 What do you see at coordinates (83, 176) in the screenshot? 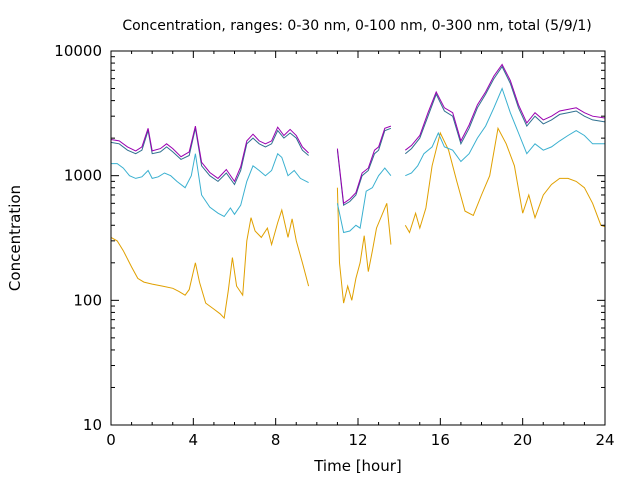
I see `y-tick-label: 1000` at bounding box center [83, 176].